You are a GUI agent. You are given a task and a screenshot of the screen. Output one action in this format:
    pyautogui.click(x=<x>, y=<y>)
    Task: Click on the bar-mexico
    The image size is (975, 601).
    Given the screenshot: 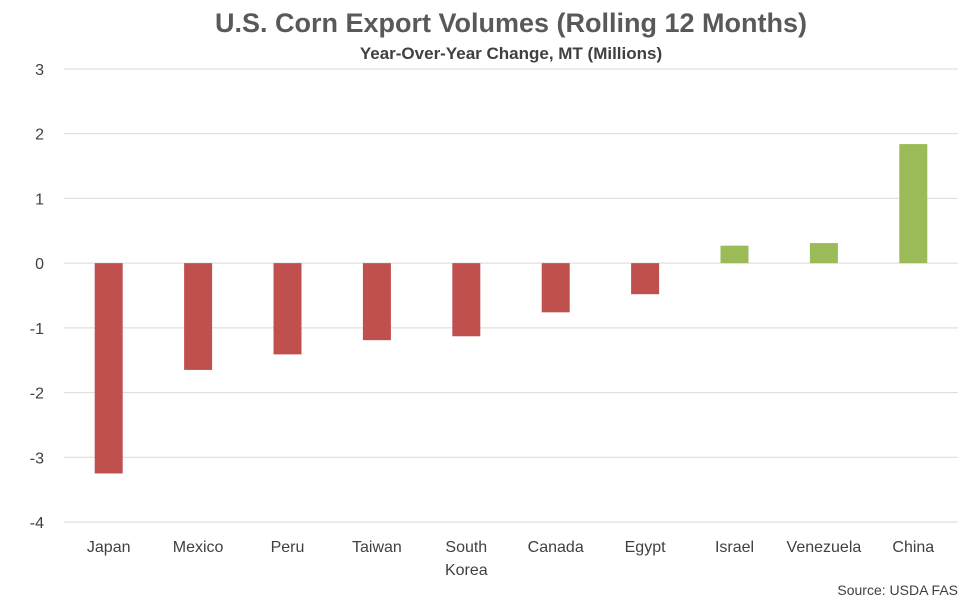 What is the action you would take?
    pyautogui.click(x=198, y=316)
    